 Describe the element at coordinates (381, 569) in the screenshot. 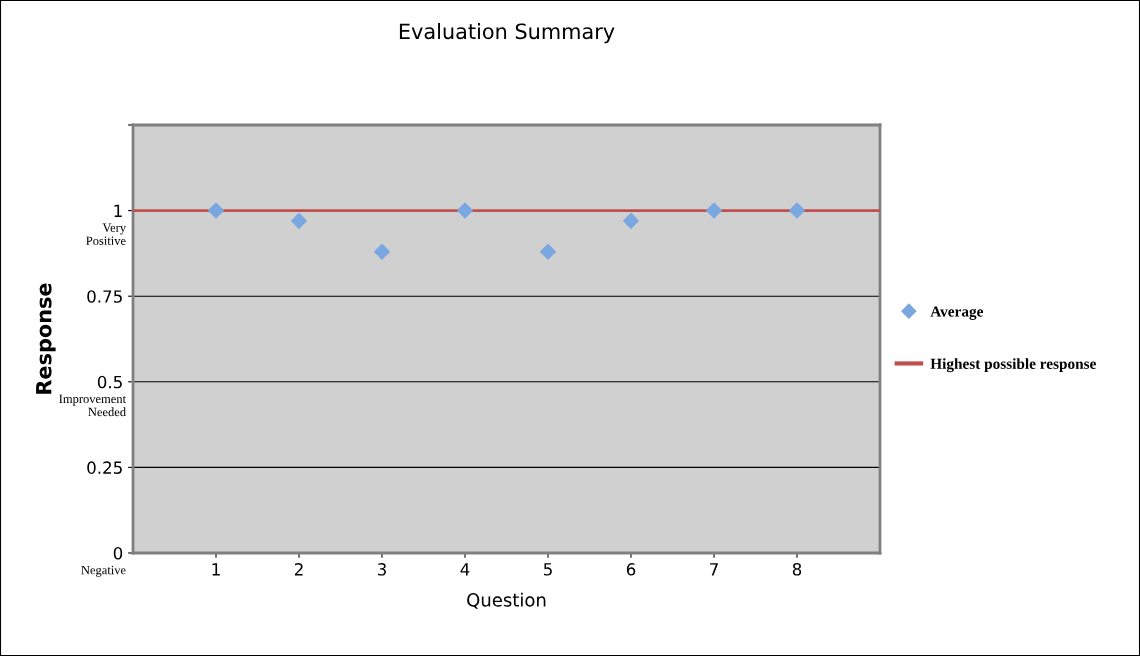

I see `x-tick-label: 3` at that location.